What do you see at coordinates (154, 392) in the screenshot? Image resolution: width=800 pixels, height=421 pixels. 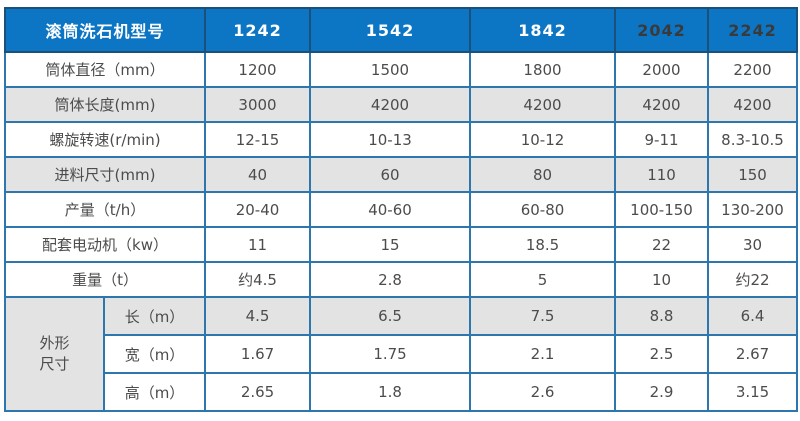 I see `row-label: 高（m）` at bounding box center [154, 392].